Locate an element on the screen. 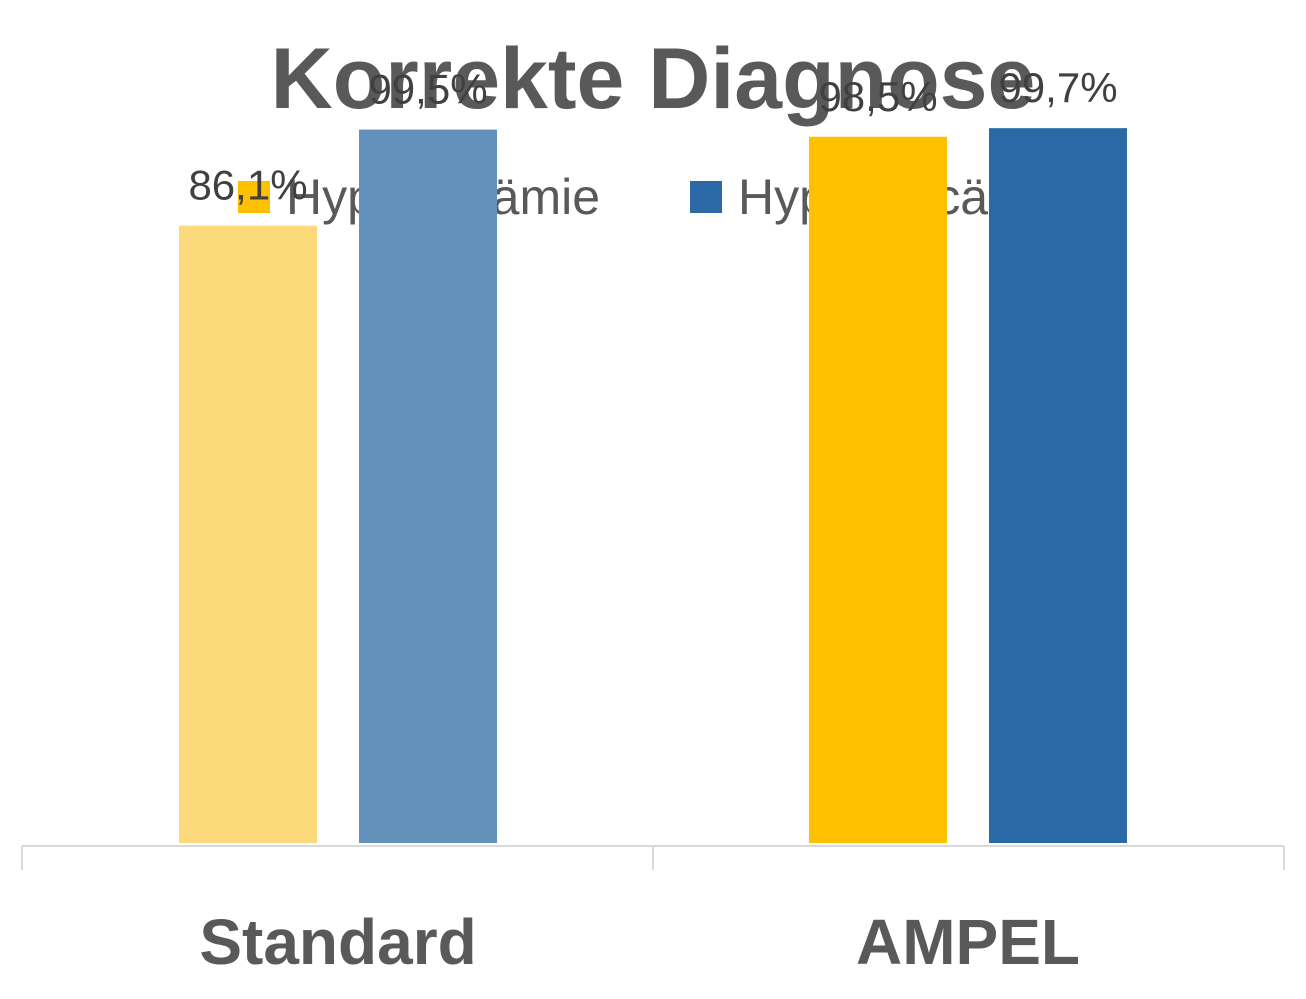 This screenshot has height=999, width=1306. bar-ampel-hypercalcaemie is located at coordinates (1058, 485).